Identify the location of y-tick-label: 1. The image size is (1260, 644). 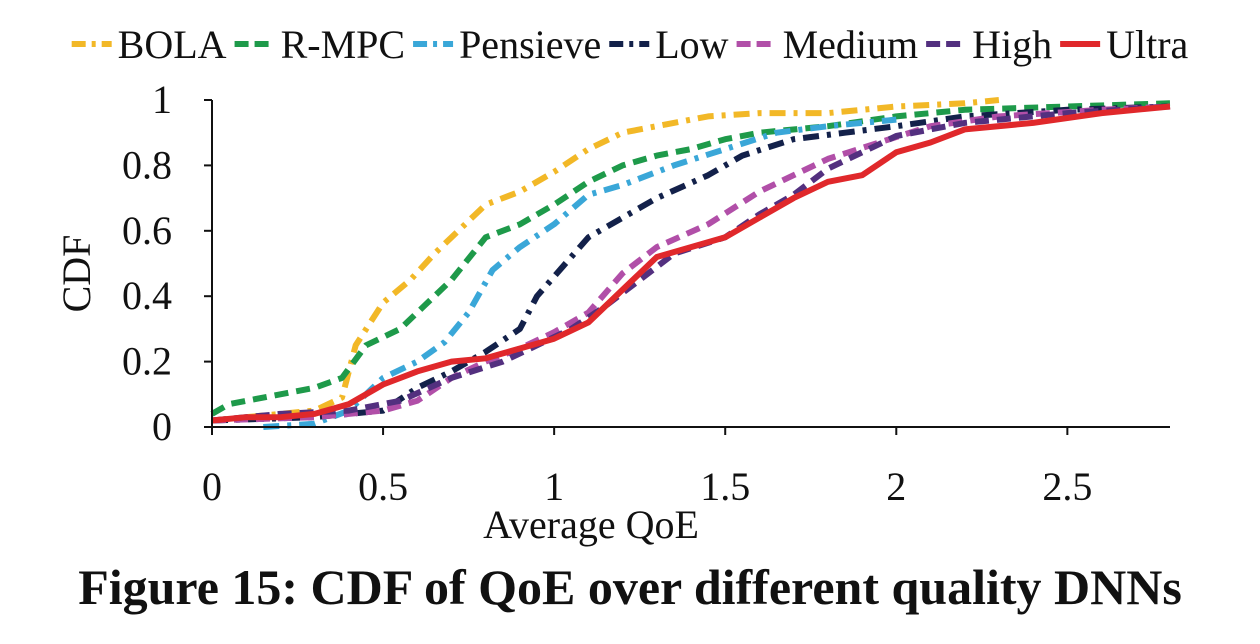
(162, 99).